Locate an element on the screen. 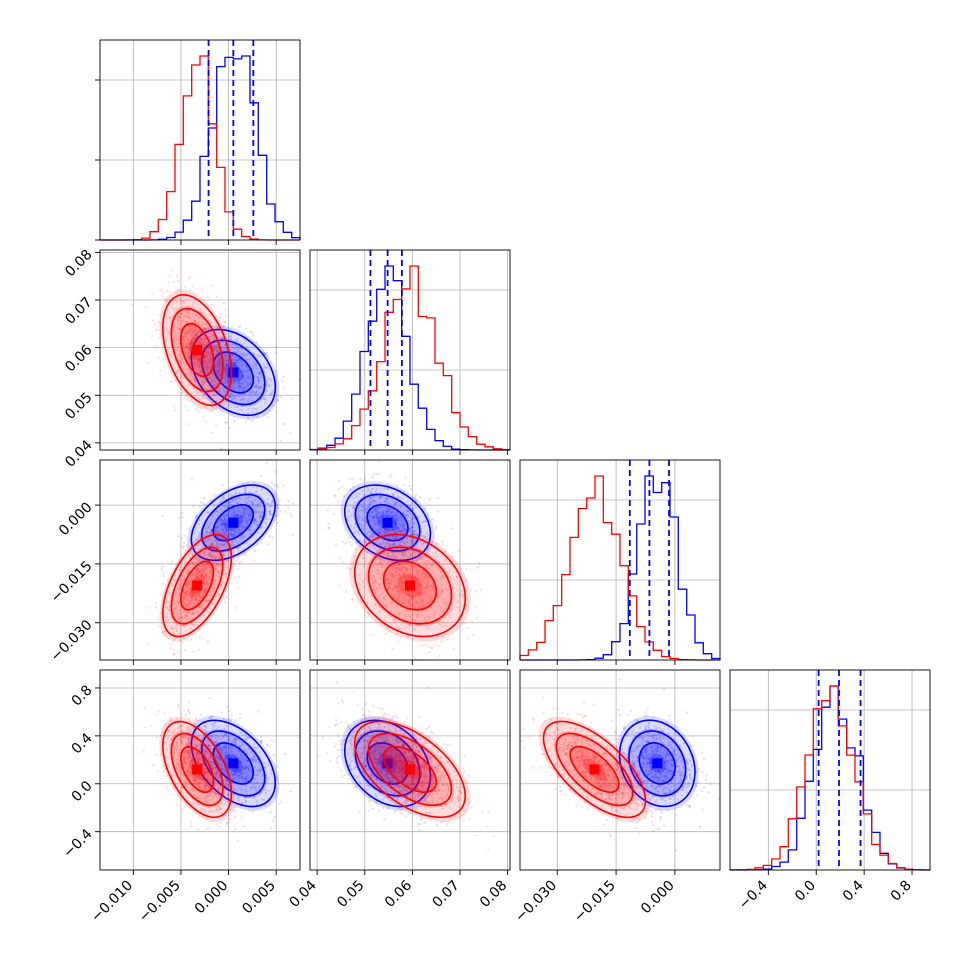  histogram-step is located at coordinates (200, 148).